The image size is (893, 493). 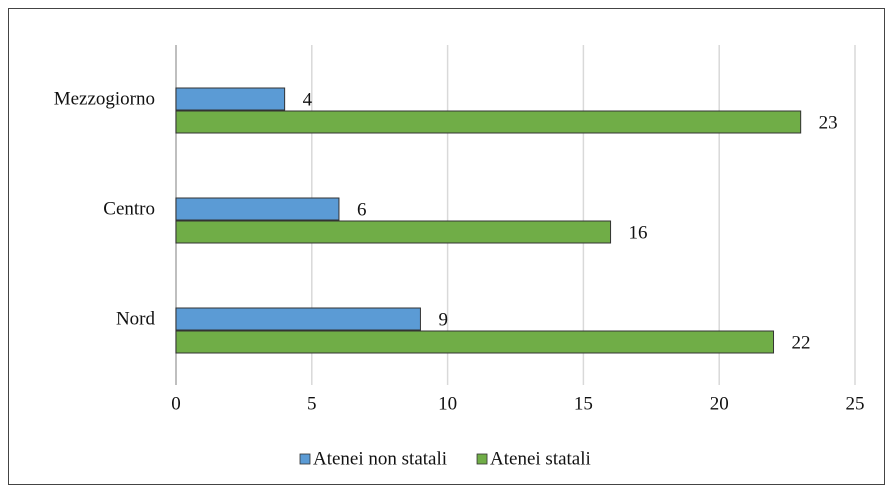 What do you see at coordinates (443, 319) in the screenshot?
I see `data-label: 9` at bounding box center [443, 319].